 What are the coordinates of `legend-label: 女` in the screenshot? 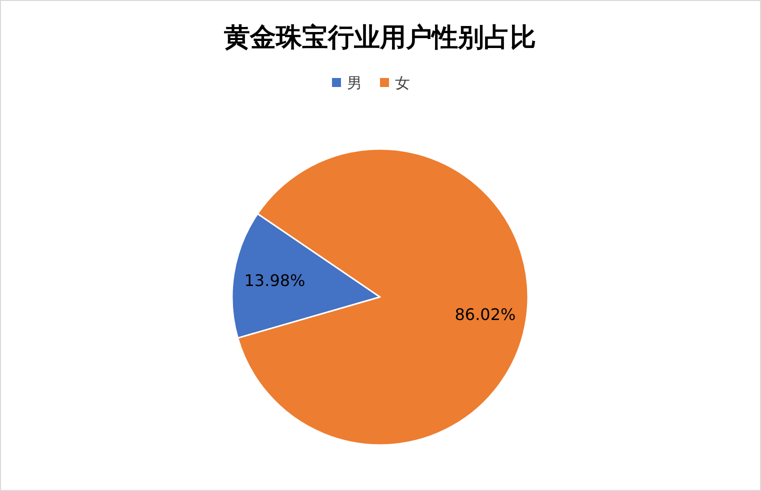 It's located at (402, 83).